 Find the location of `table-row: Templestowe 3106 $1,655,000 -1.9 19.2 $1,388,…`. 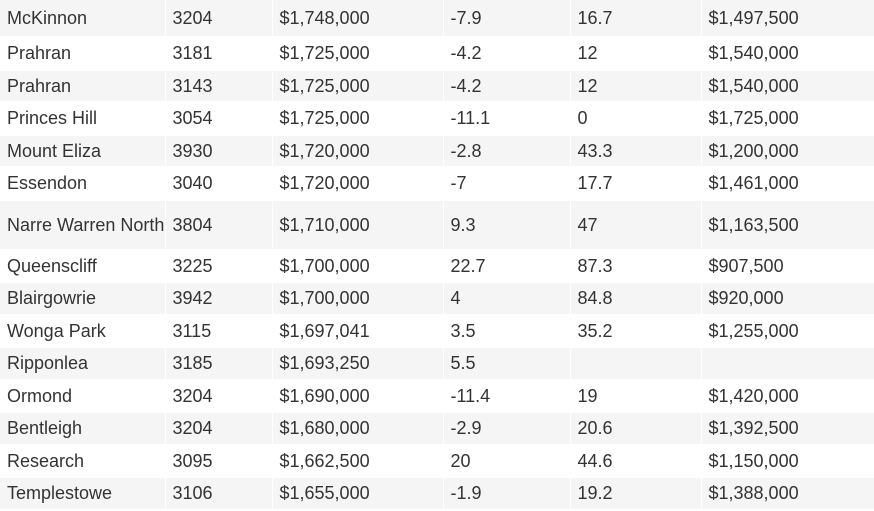

table-row: Templestowe 3106 $1,655,000 -1.9 19.2 $1,388,… is located at coordinates (437, 494).